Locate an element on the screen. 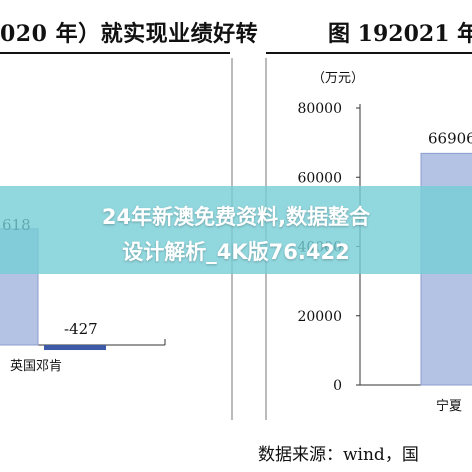  right-y-tick-label-0: 0 is located at coordinates (337, 386).